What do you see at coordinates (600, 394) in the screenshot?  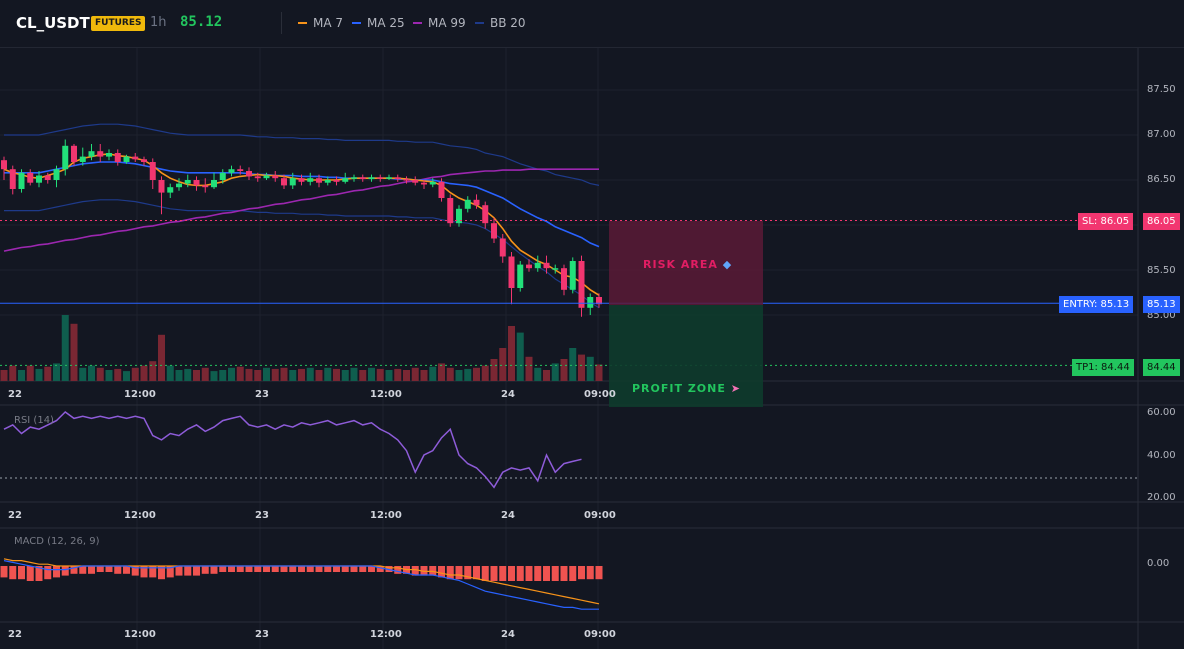 I see `time-label: 09:00` at bounding box center [600, 394].